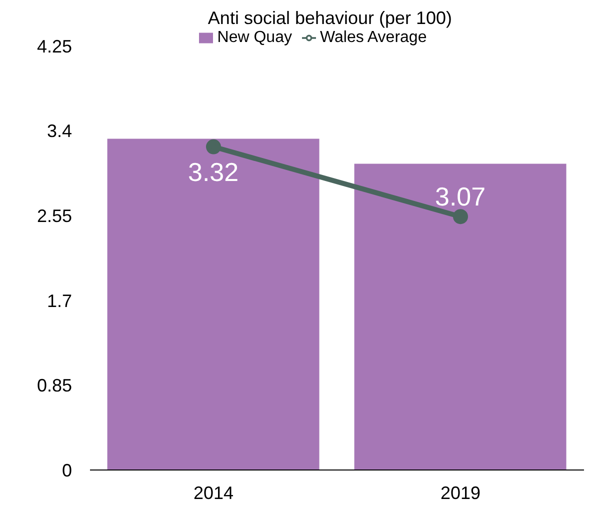  I want to click on data-label: 3.07, so click(460, 197).